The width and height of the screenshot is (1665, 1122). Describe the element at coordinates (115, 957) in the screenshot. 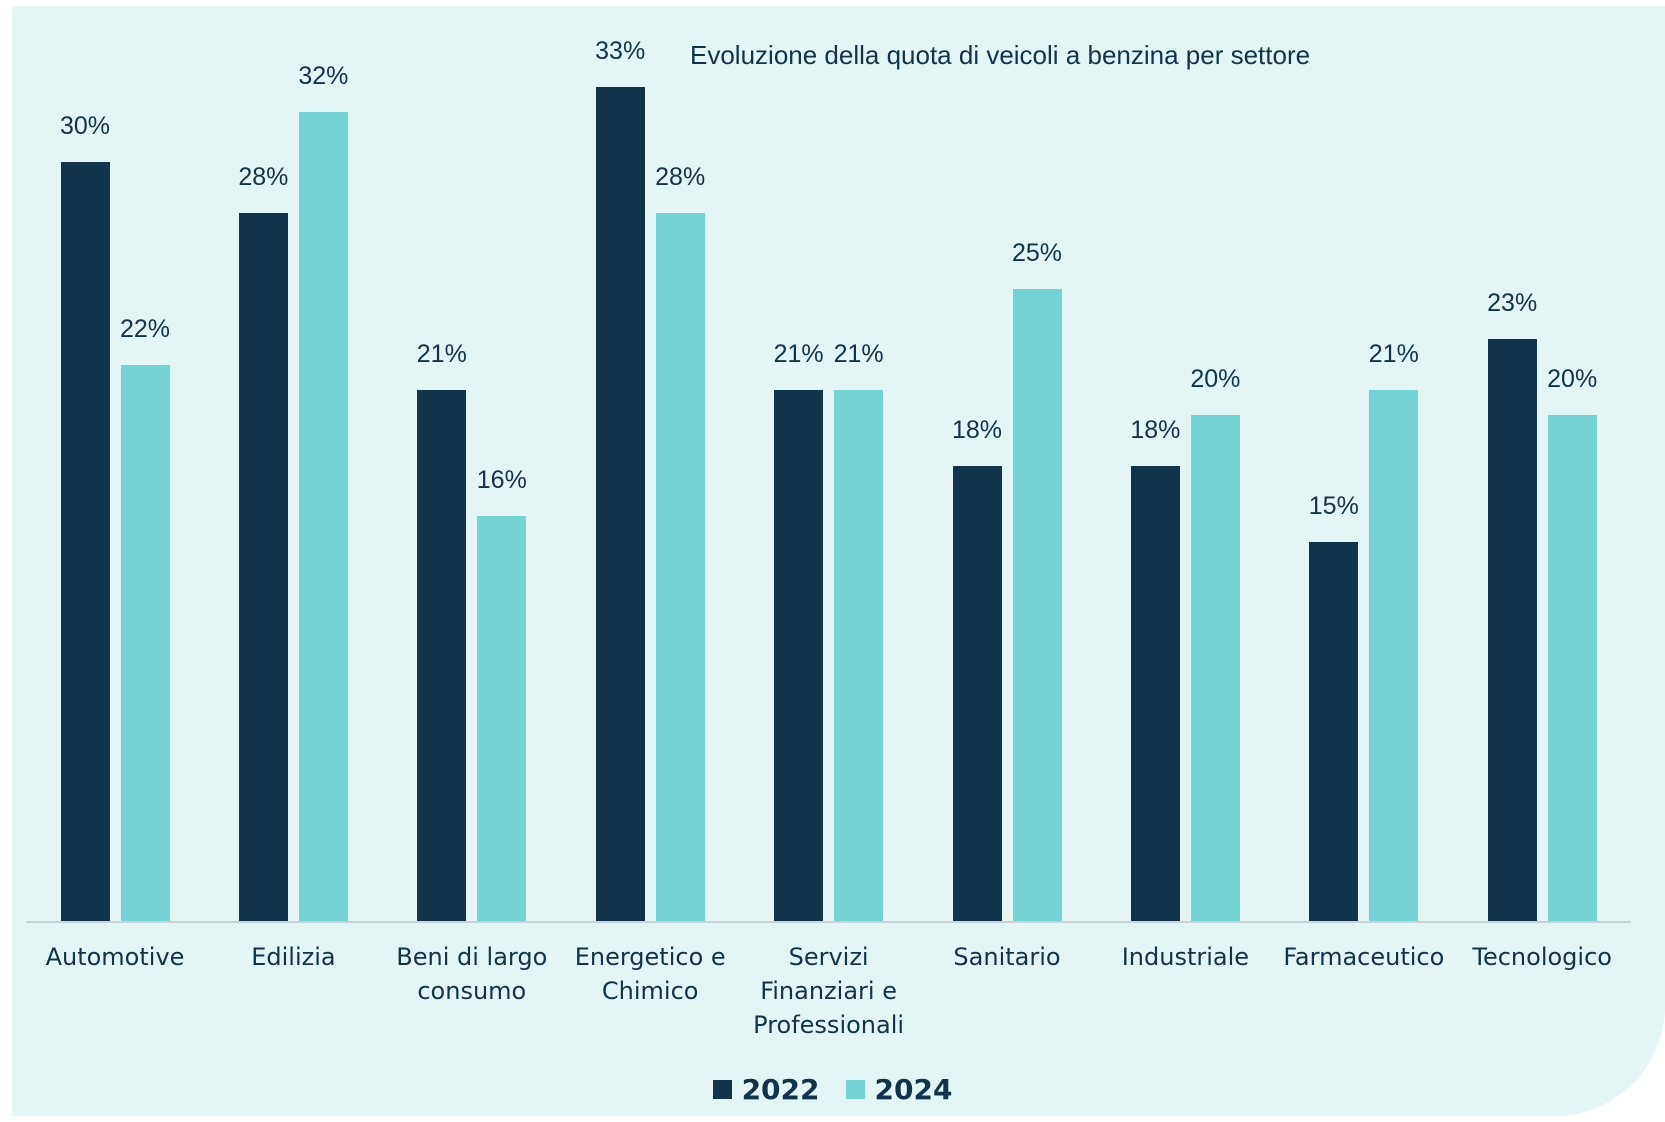

I see `x-tick-label: Automotive` at that location.